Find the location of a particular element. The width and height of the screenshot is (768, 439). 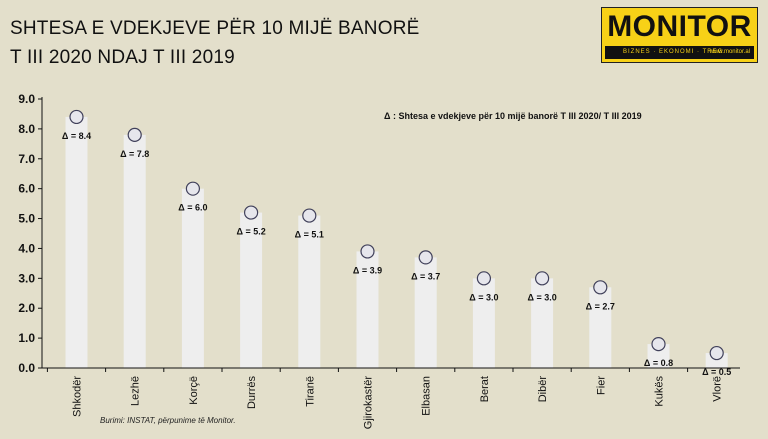

data-label-8: Δ = 3.0 is located at coordinates (483, 297).